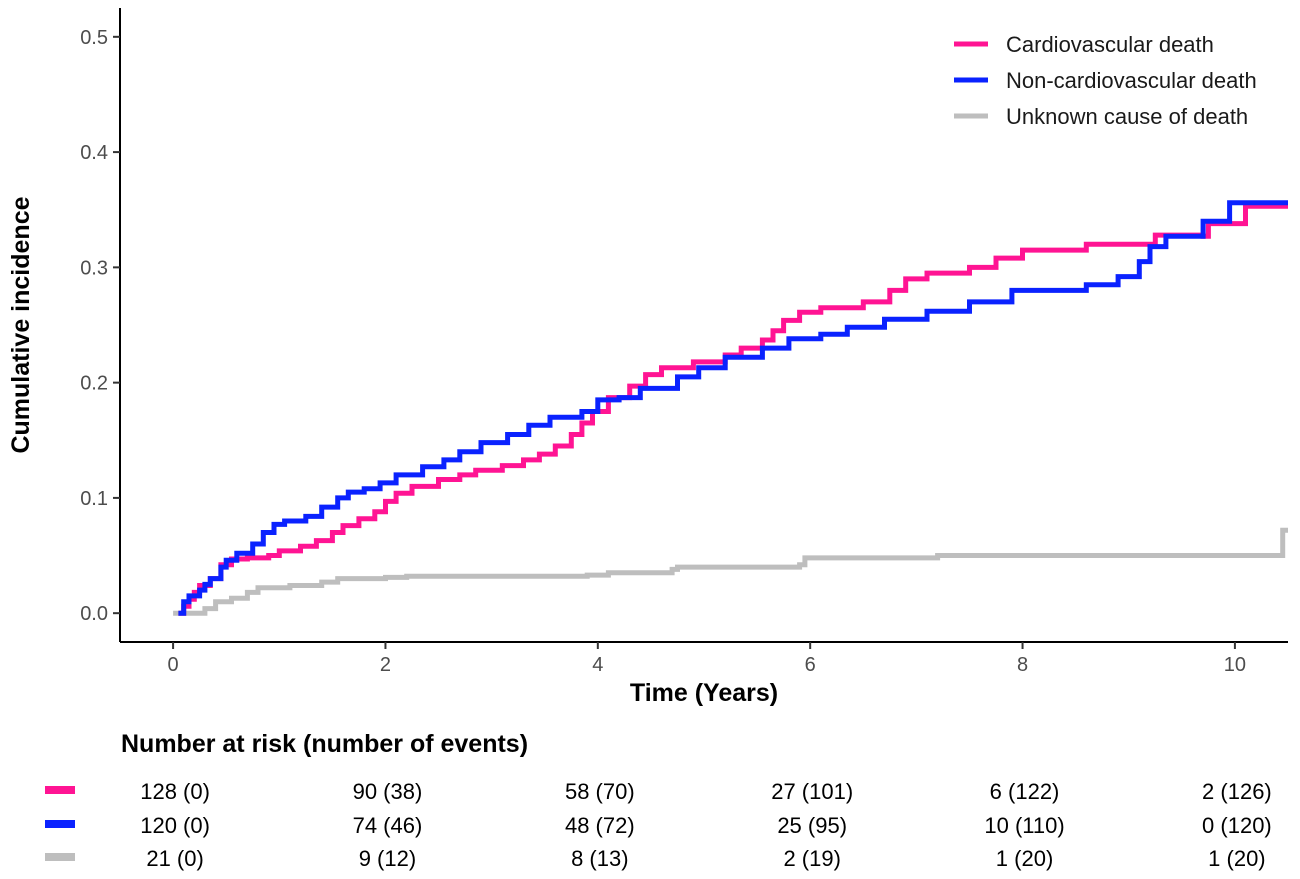 The width and height of the screenshot is (1300, 879). I want to click on risk-table-cell: 6 (122), so click(1025, 791).